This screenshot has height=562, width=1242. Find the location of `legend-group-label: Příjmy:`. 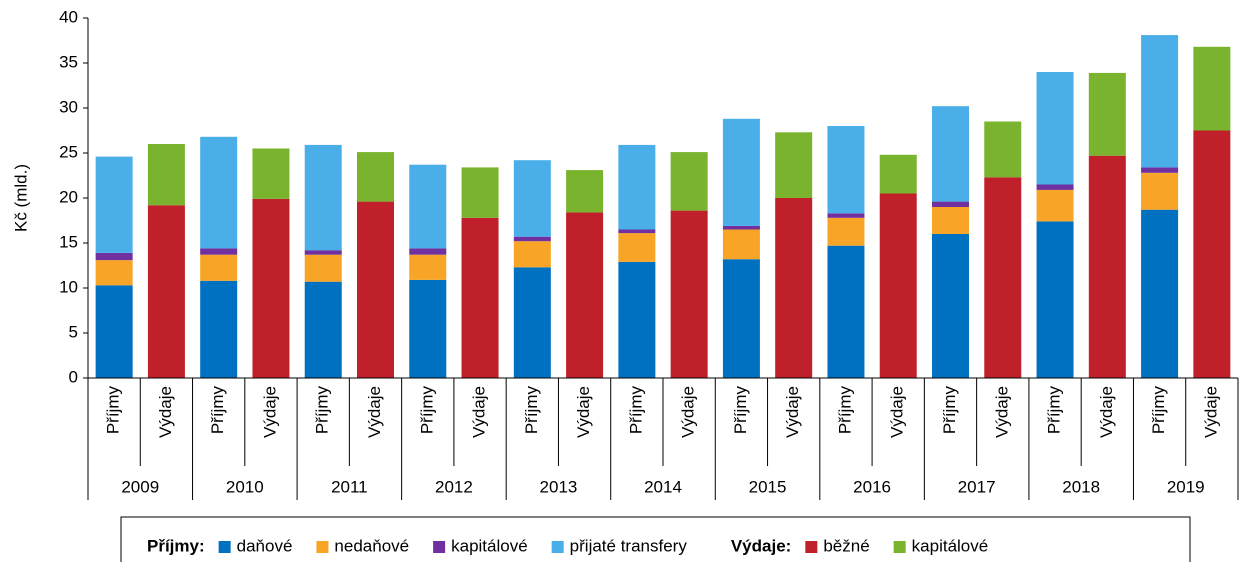

legend-group-label: Příjmy: is located at coordinates (176, 545).